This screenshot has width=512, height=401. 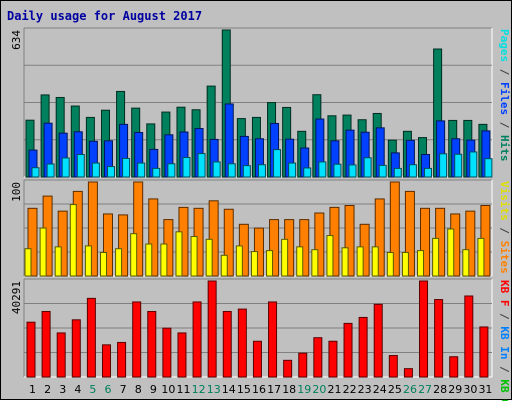 What do you see at coordinates (16, 192) in the screenshot?
I see `panel-max-label: 100` at bounding box center [16, 192].